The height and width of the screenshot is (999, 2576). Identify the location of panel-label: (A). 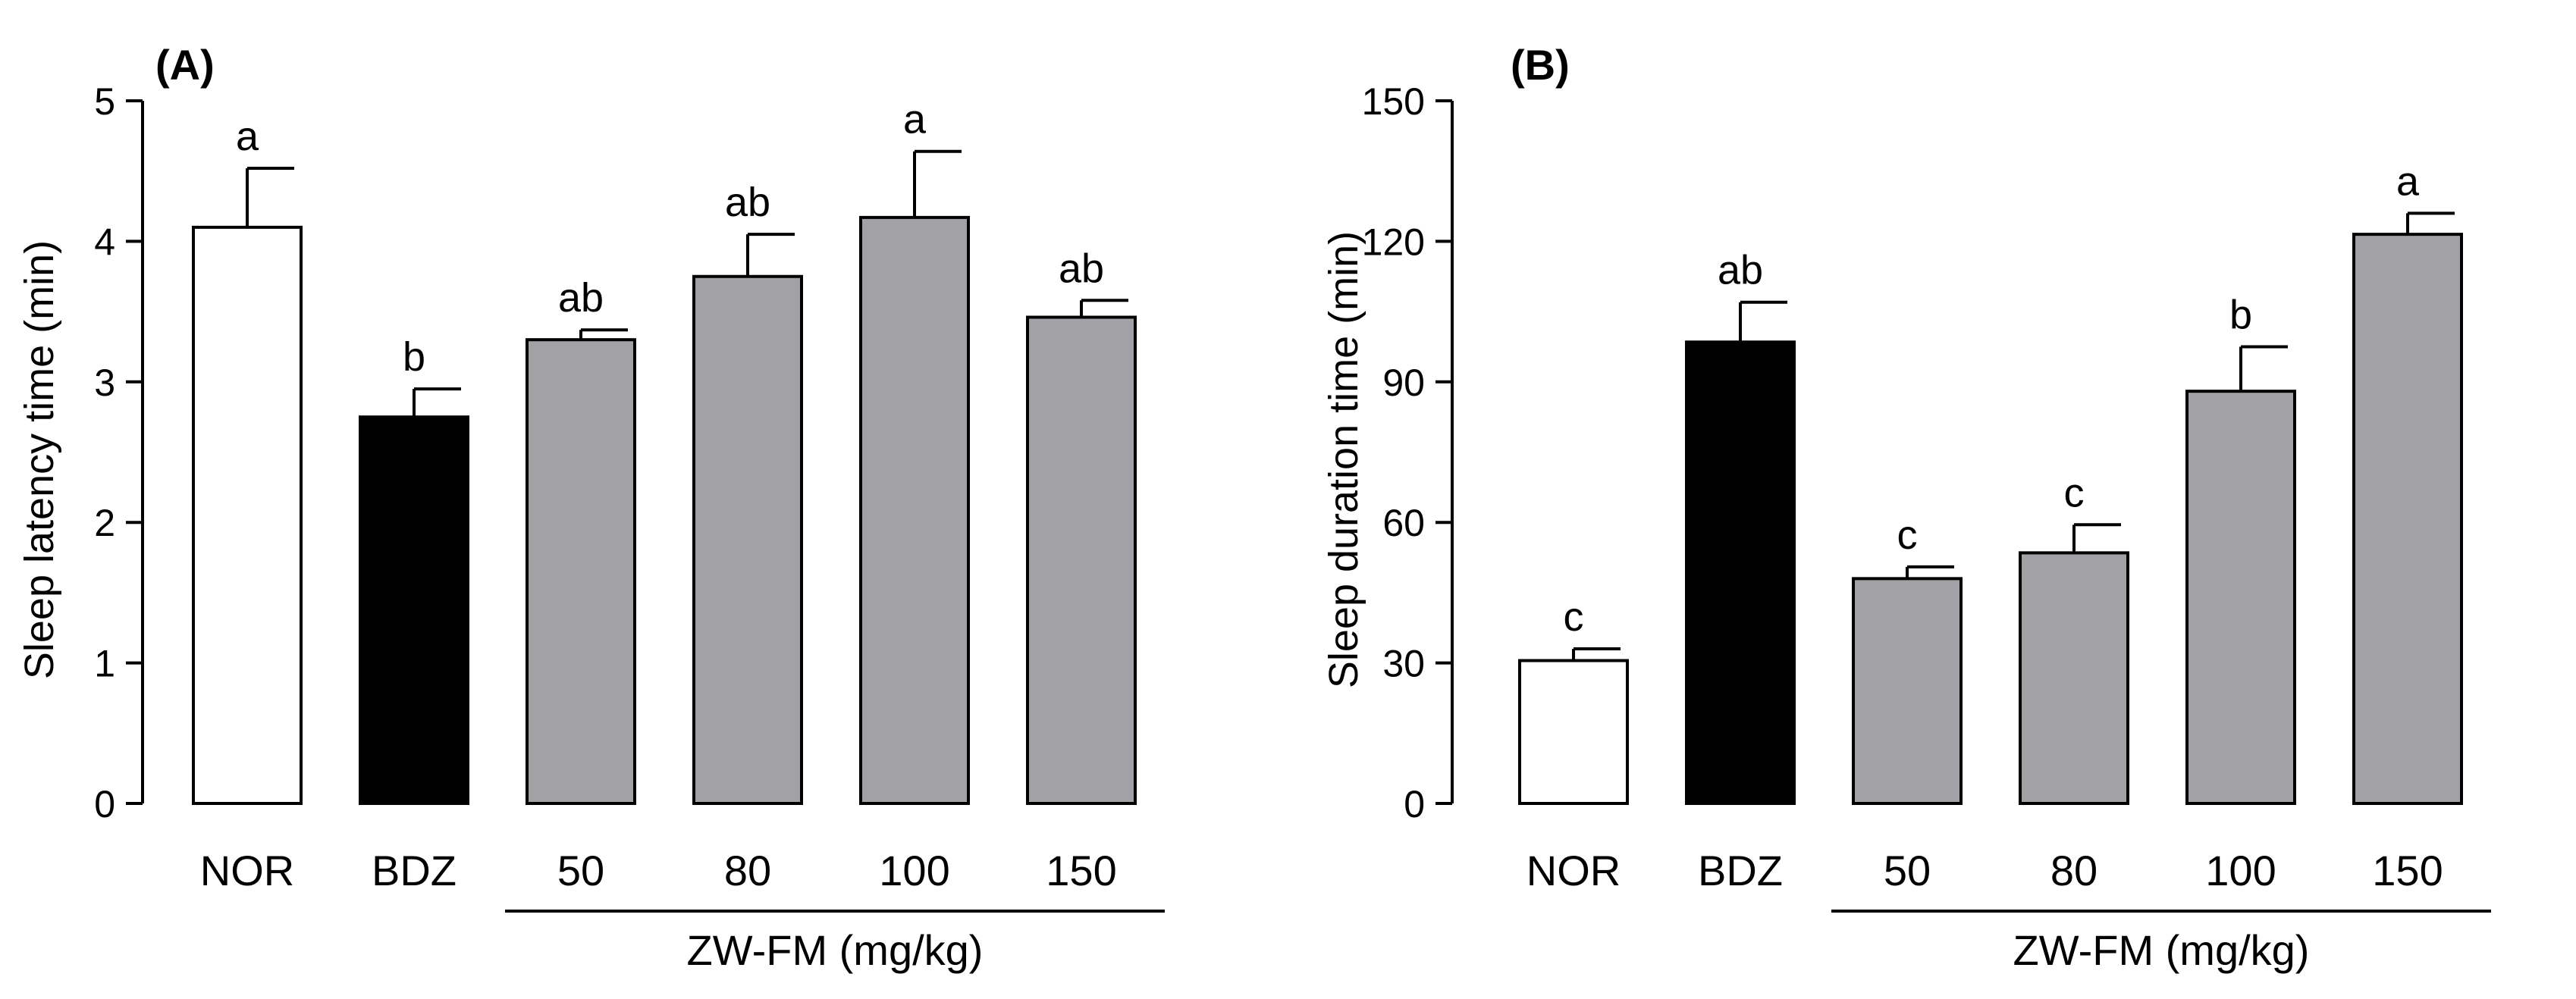
(185, 65).